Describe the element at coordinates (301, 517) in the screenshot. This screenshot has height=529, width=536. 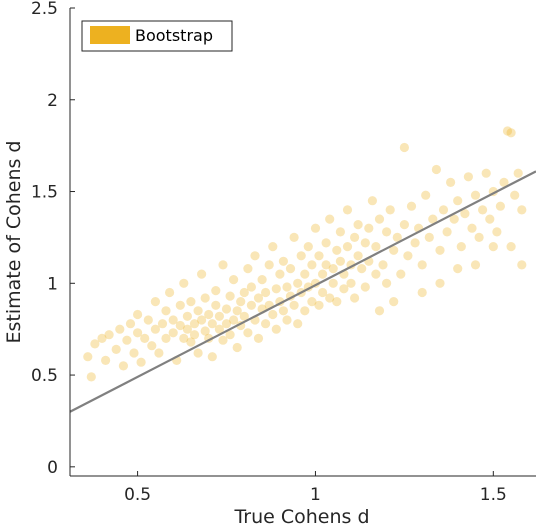
I see `x-axis-label: True Cohens d` at that location.